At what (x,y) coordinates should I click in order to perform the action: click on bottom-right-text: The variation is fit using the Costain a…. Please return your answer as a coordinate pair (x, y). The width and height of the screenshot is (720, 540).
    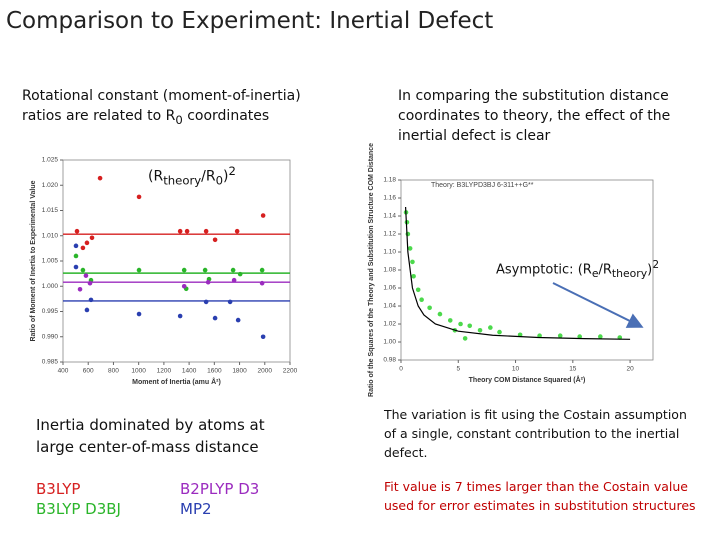
    Looking at the image, I should click on (535, 433).